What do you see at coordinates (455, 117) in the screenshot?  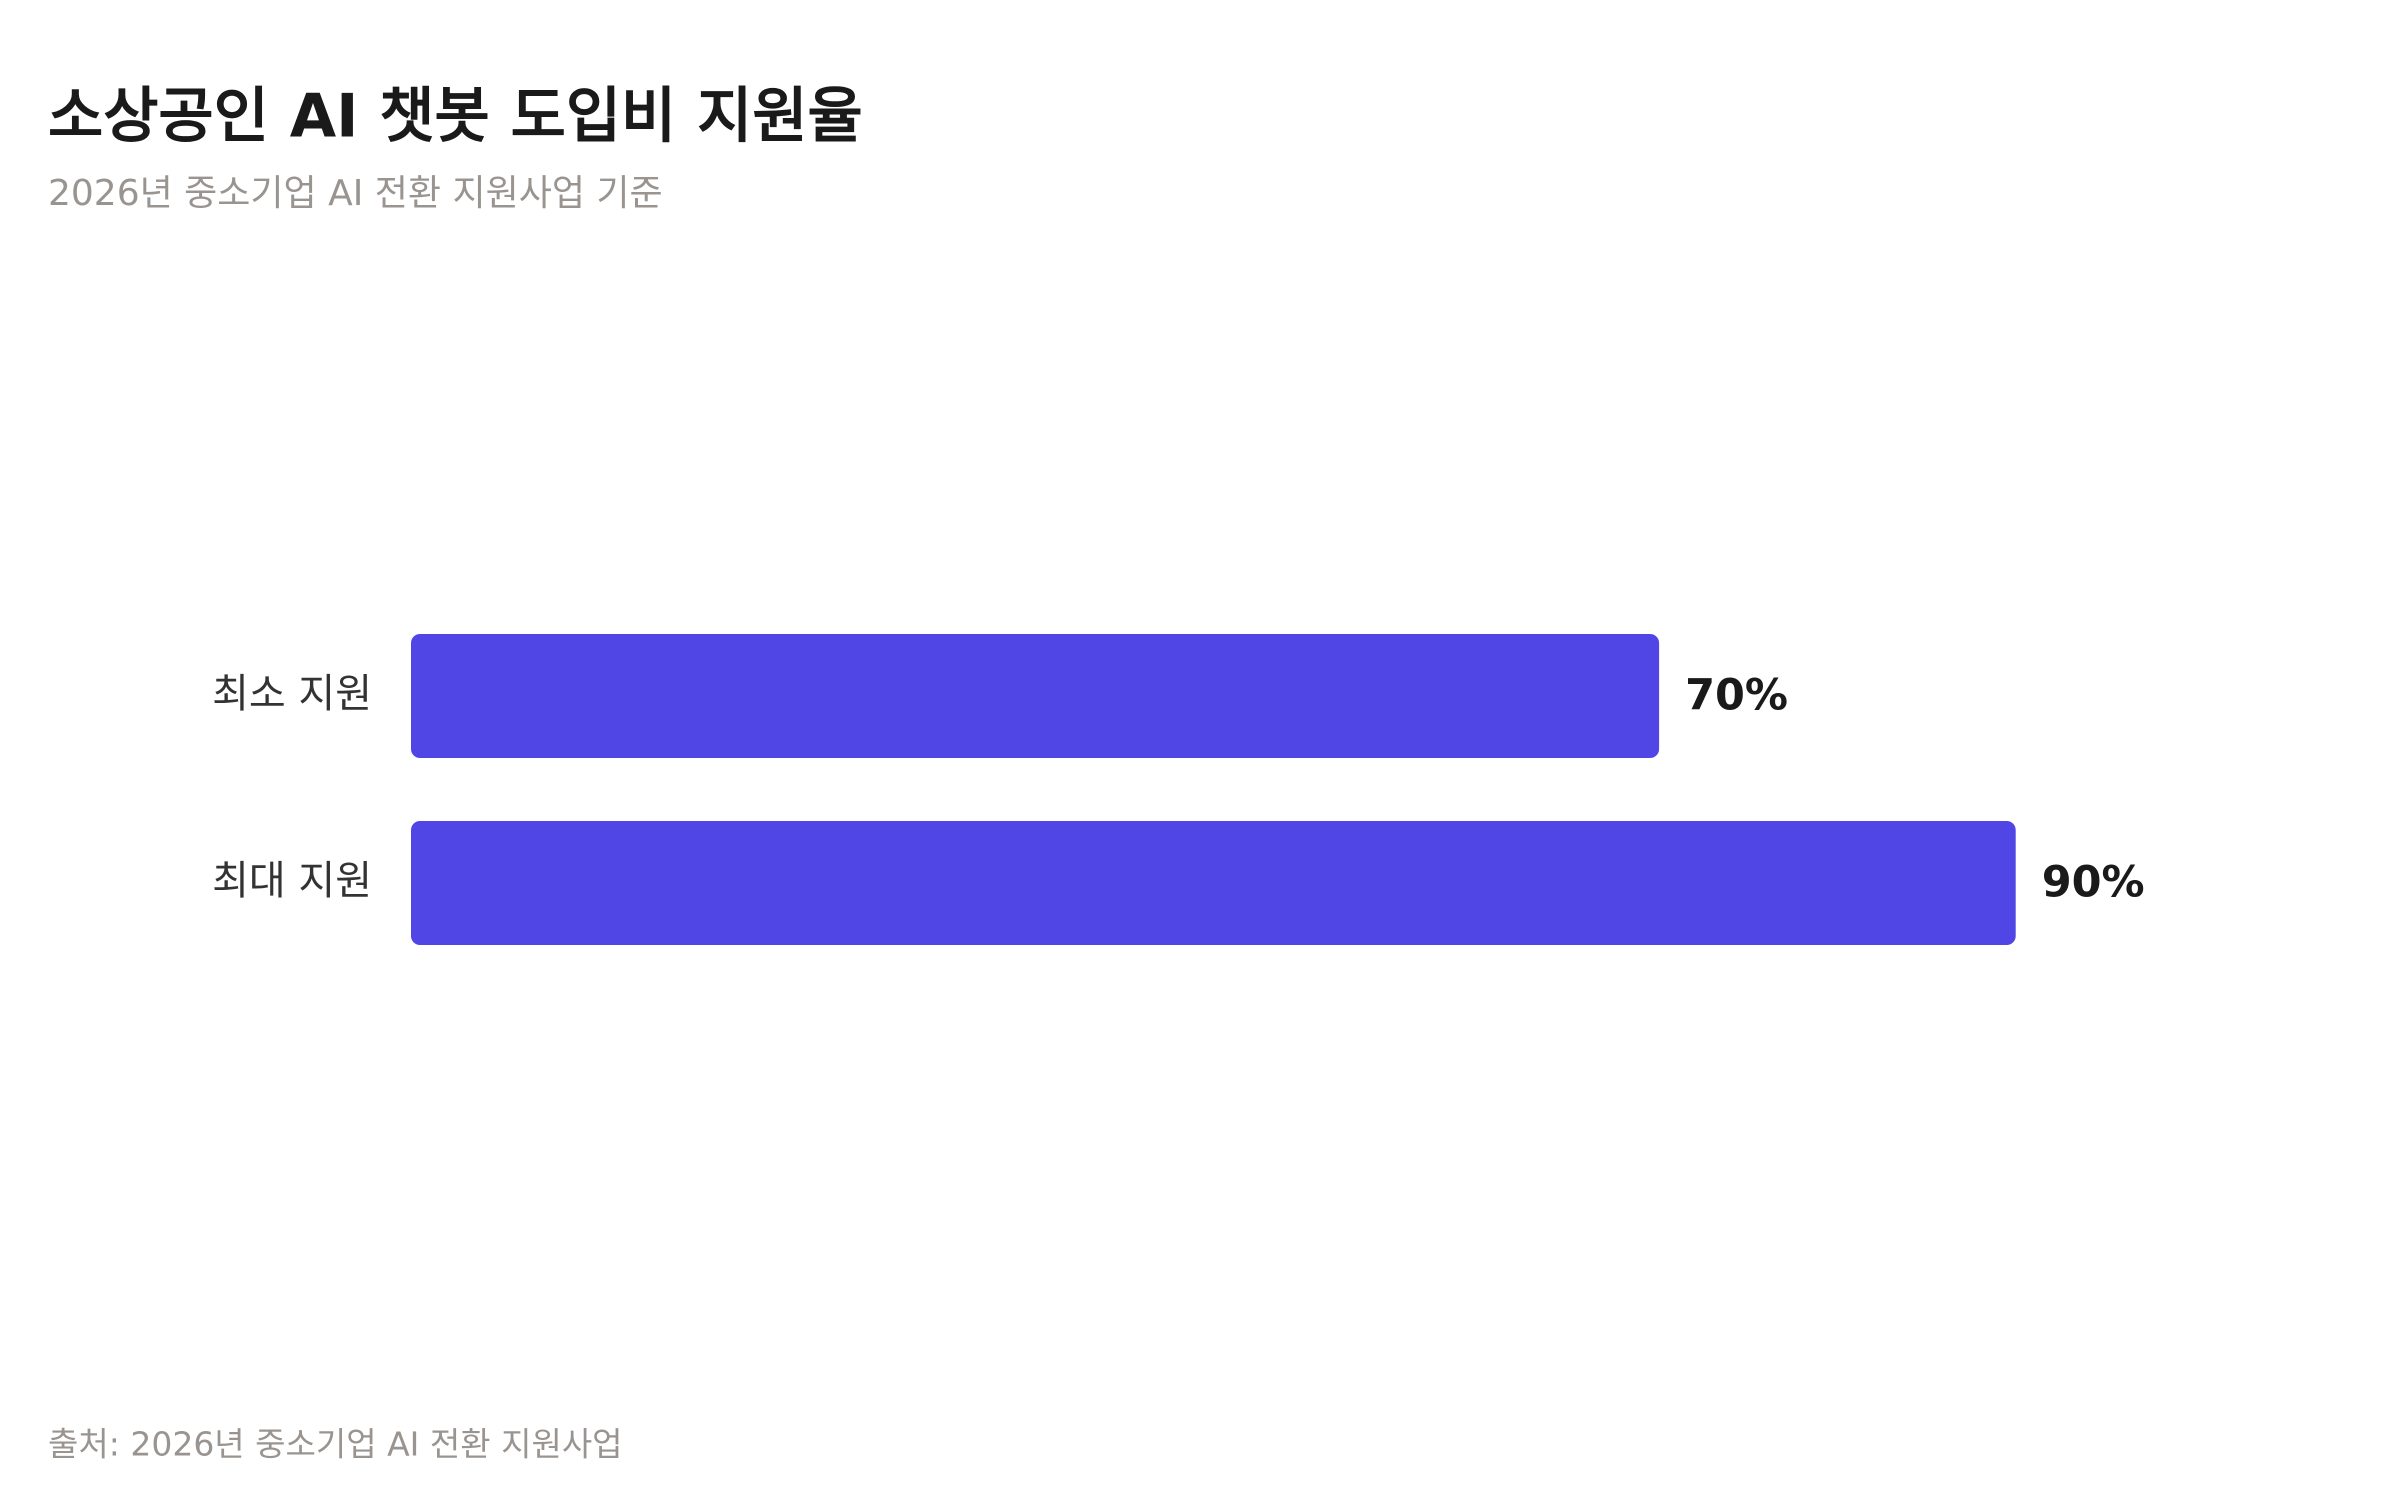 I see `chart-title: 소상공인 AI 챗봇 도입비 지원율` at bounding box center [455, 117].